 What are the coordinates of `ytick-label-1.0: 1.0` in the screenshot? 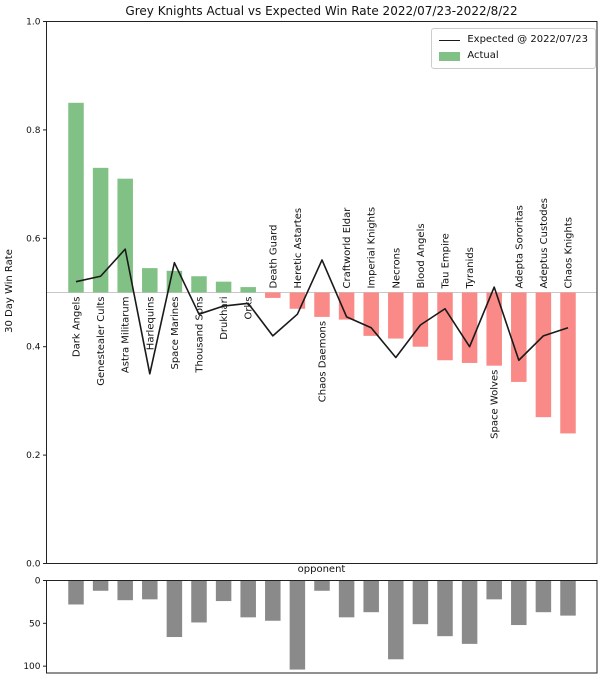 It's located at (33, 23).